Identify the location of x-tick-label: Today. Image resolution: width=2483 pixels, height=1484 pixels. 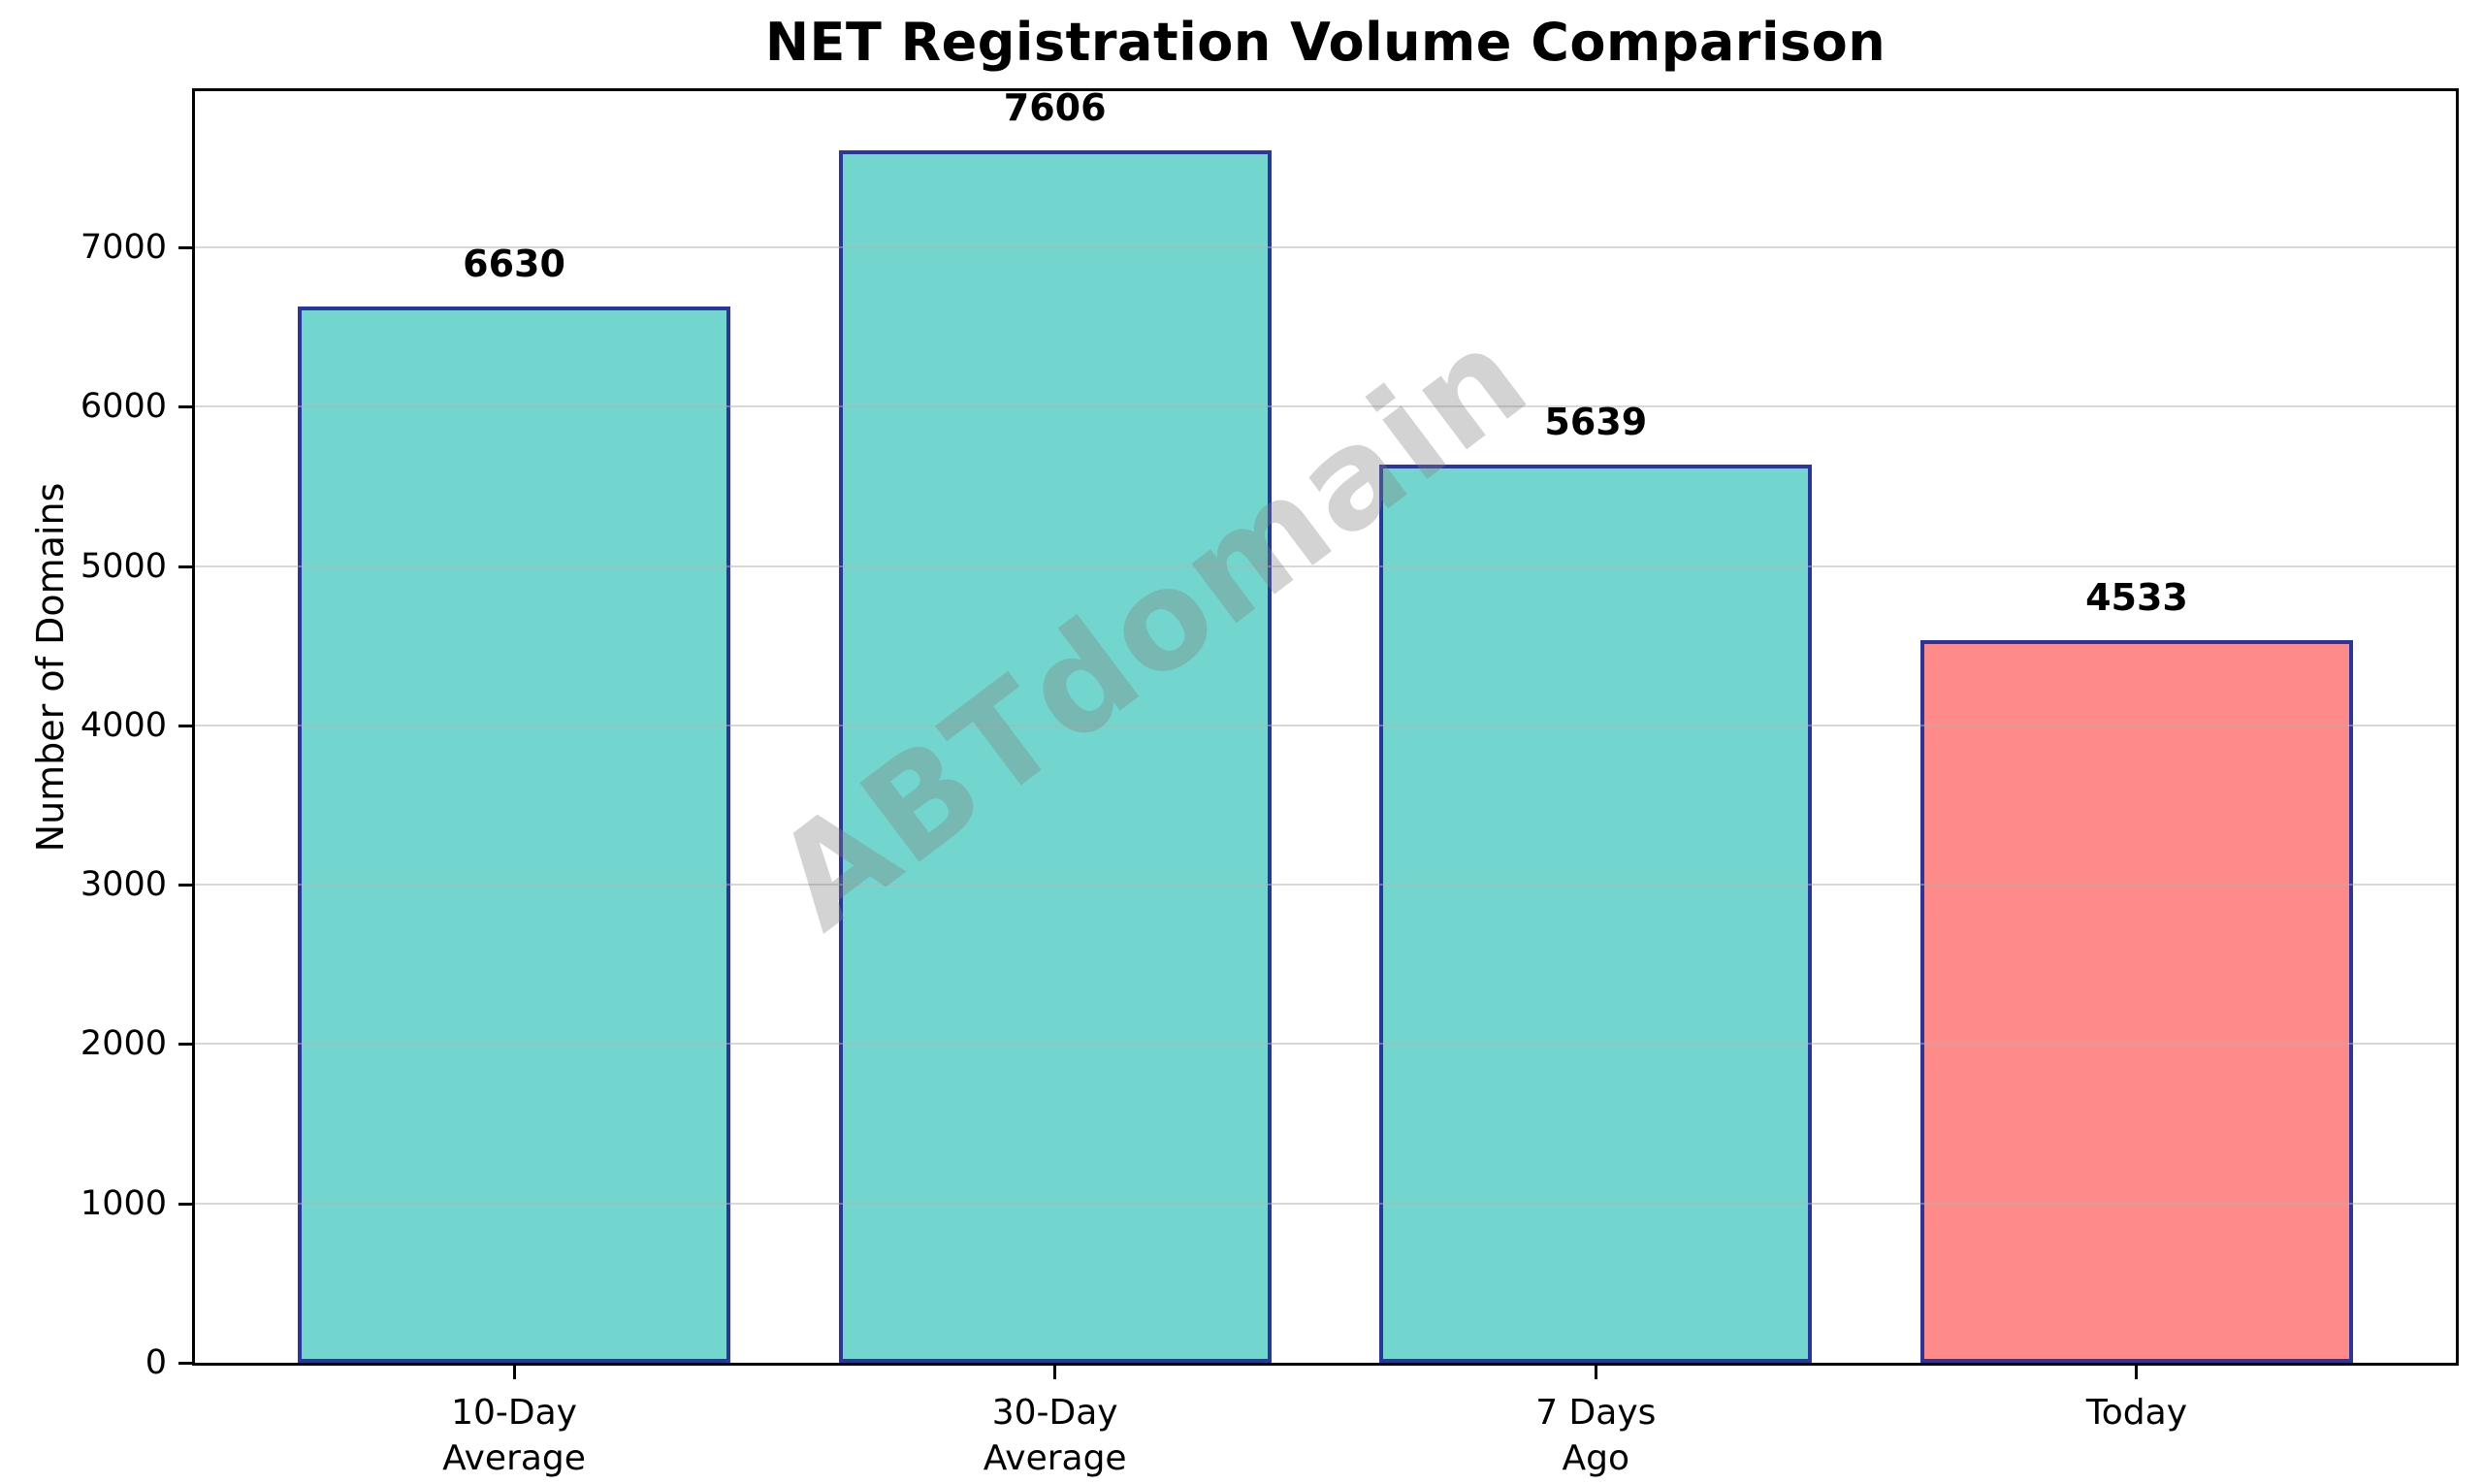
(2137, 1413).